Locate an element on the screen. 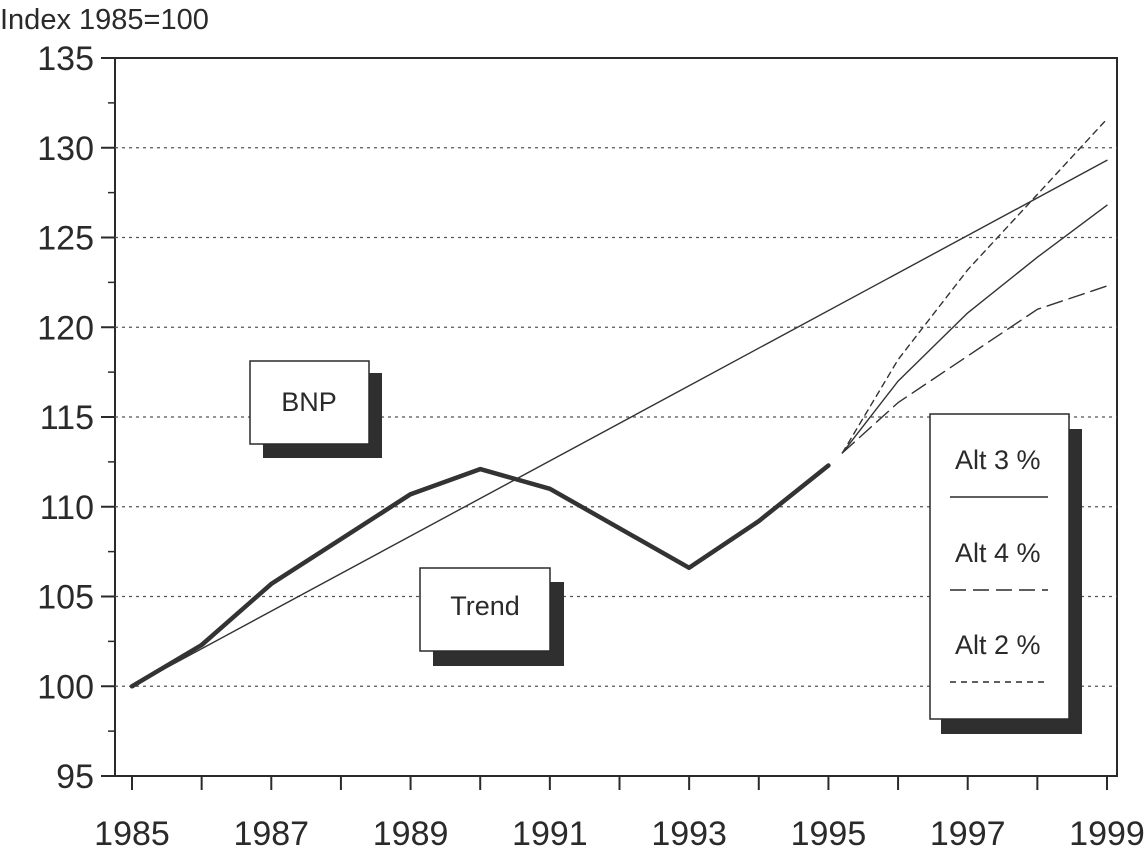  y-tick-label-130: 130 is located at coordinates (65, 149).